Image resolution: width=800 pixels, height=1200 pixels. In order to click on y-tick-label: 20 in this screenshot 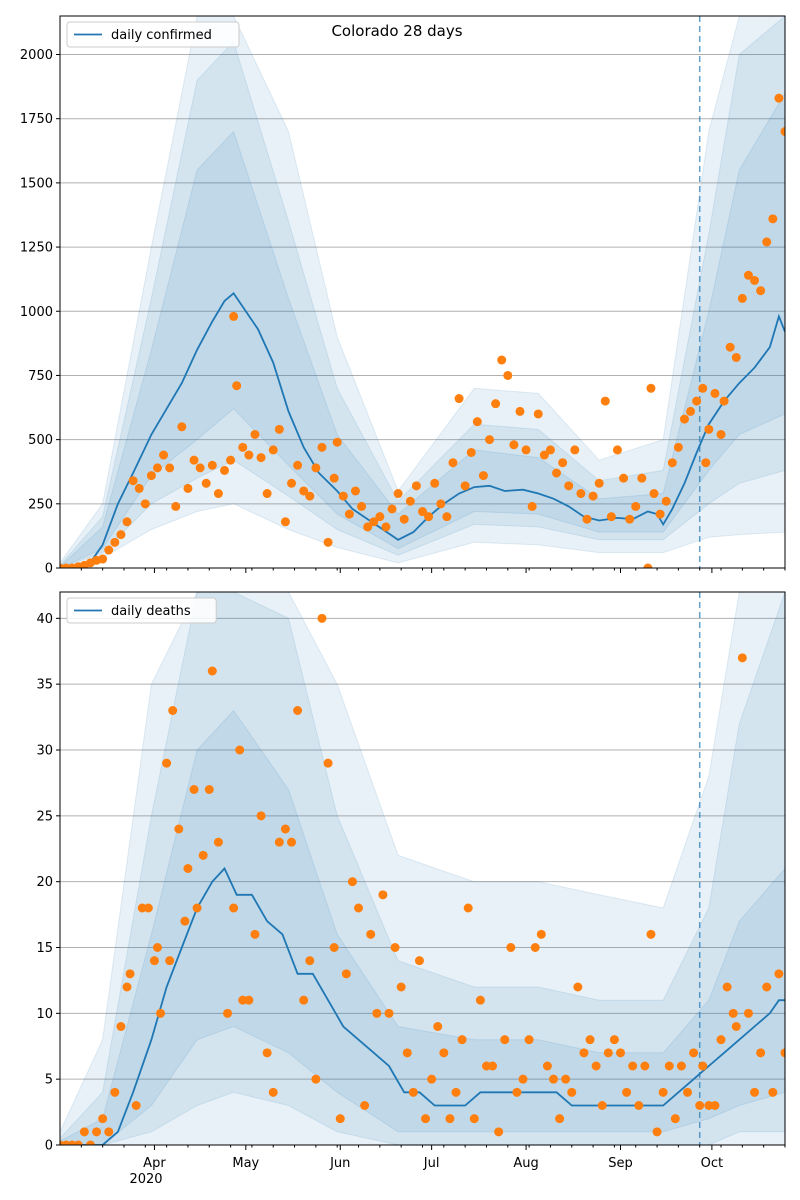, I will do `click(44, 882)`.